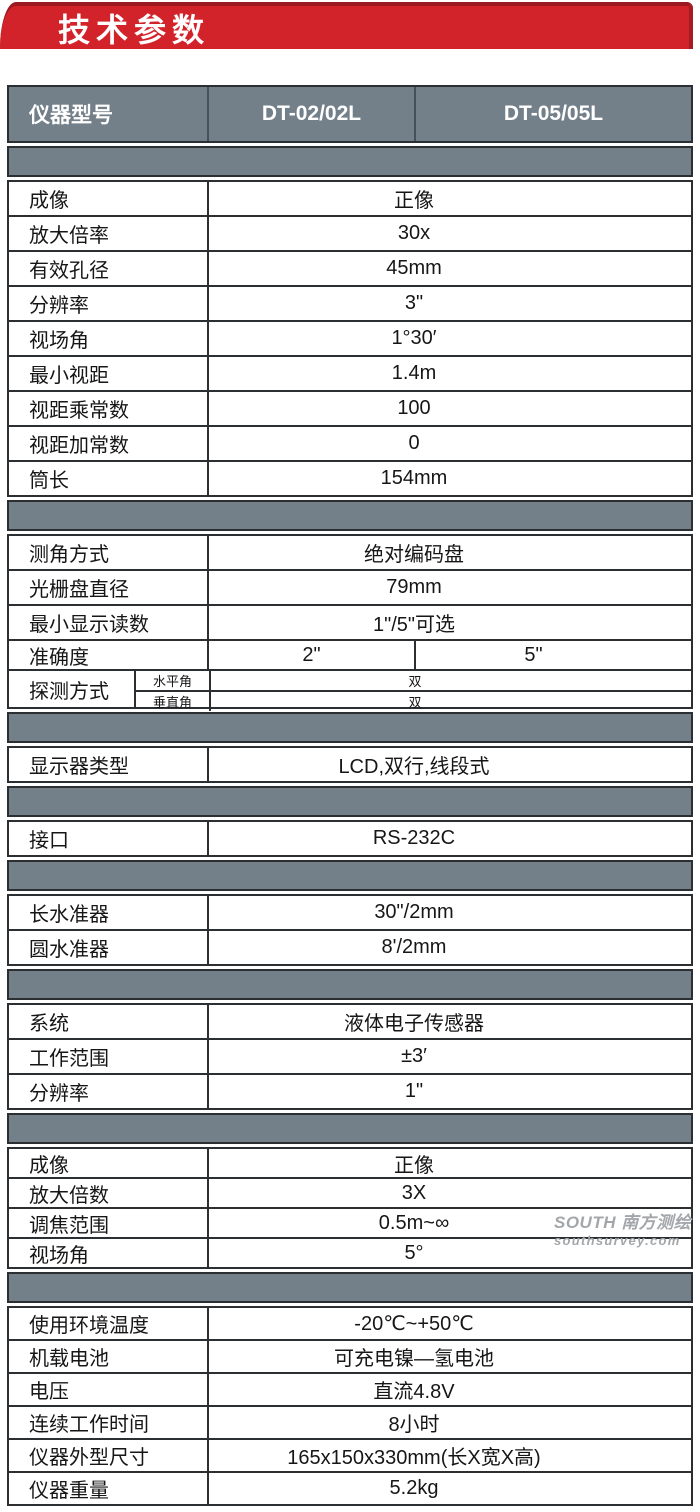 This screenshot has width=700, height=1512. Describe the element at coordinates (350, 1421) in the screenshot. I see `spec-row: 连续工作时间 8小时` at that location.